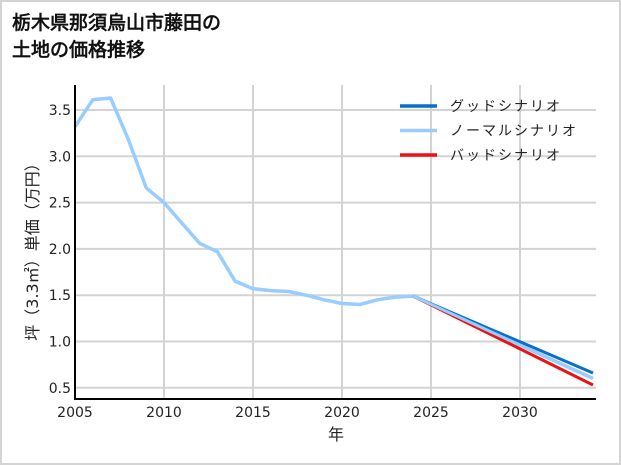  I want to click on y-tick-label: 1.0, so click(60, 343).